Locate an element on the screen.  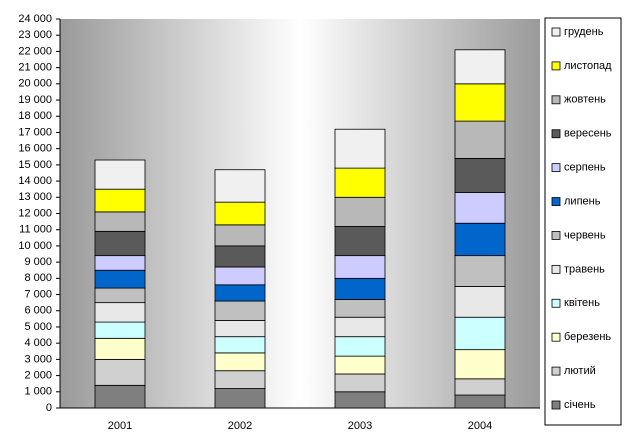
legend-label: грудень is located at coordinates (584, 32).